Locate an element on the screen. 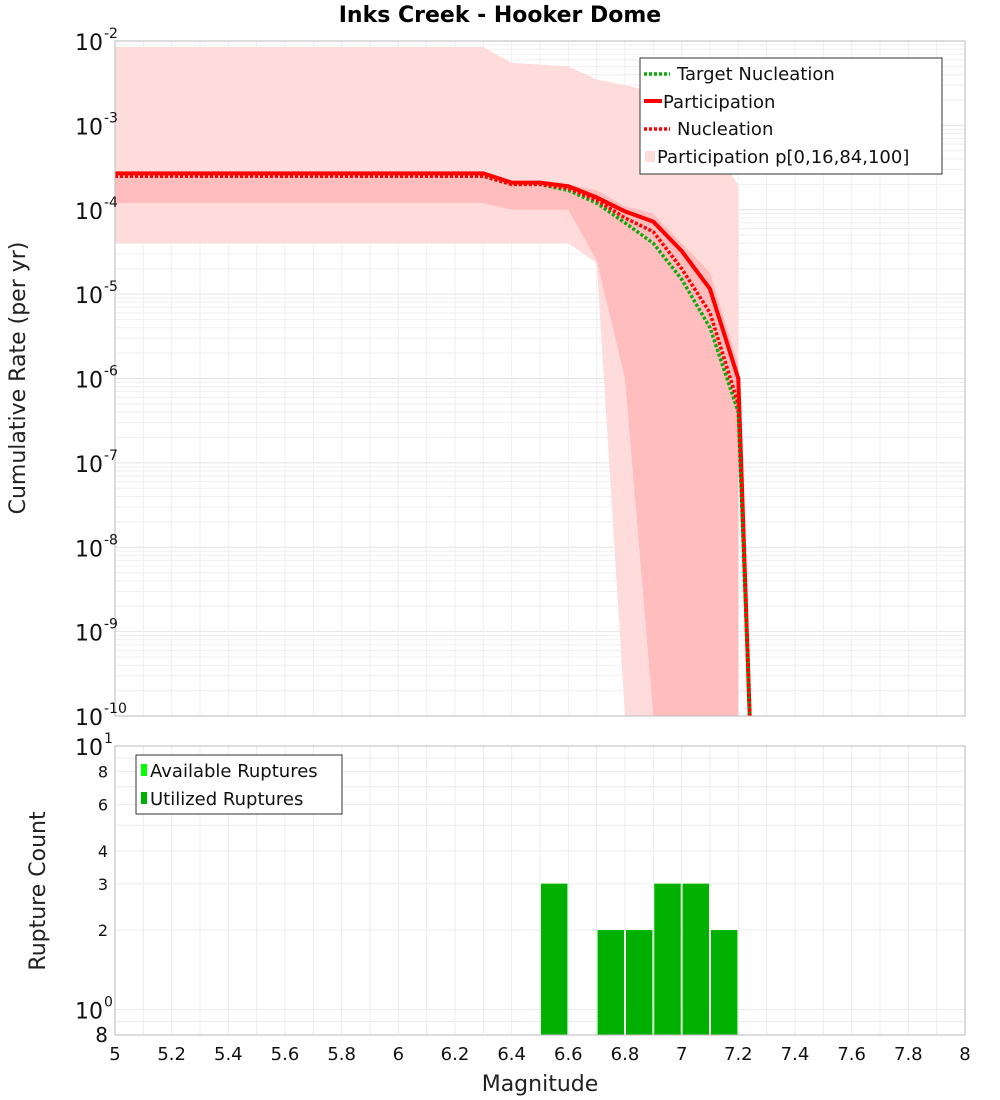 This screenshot has width=1000, height=1100. rate-y-tick-exponent: -6 is located at coordinates (111, 372).